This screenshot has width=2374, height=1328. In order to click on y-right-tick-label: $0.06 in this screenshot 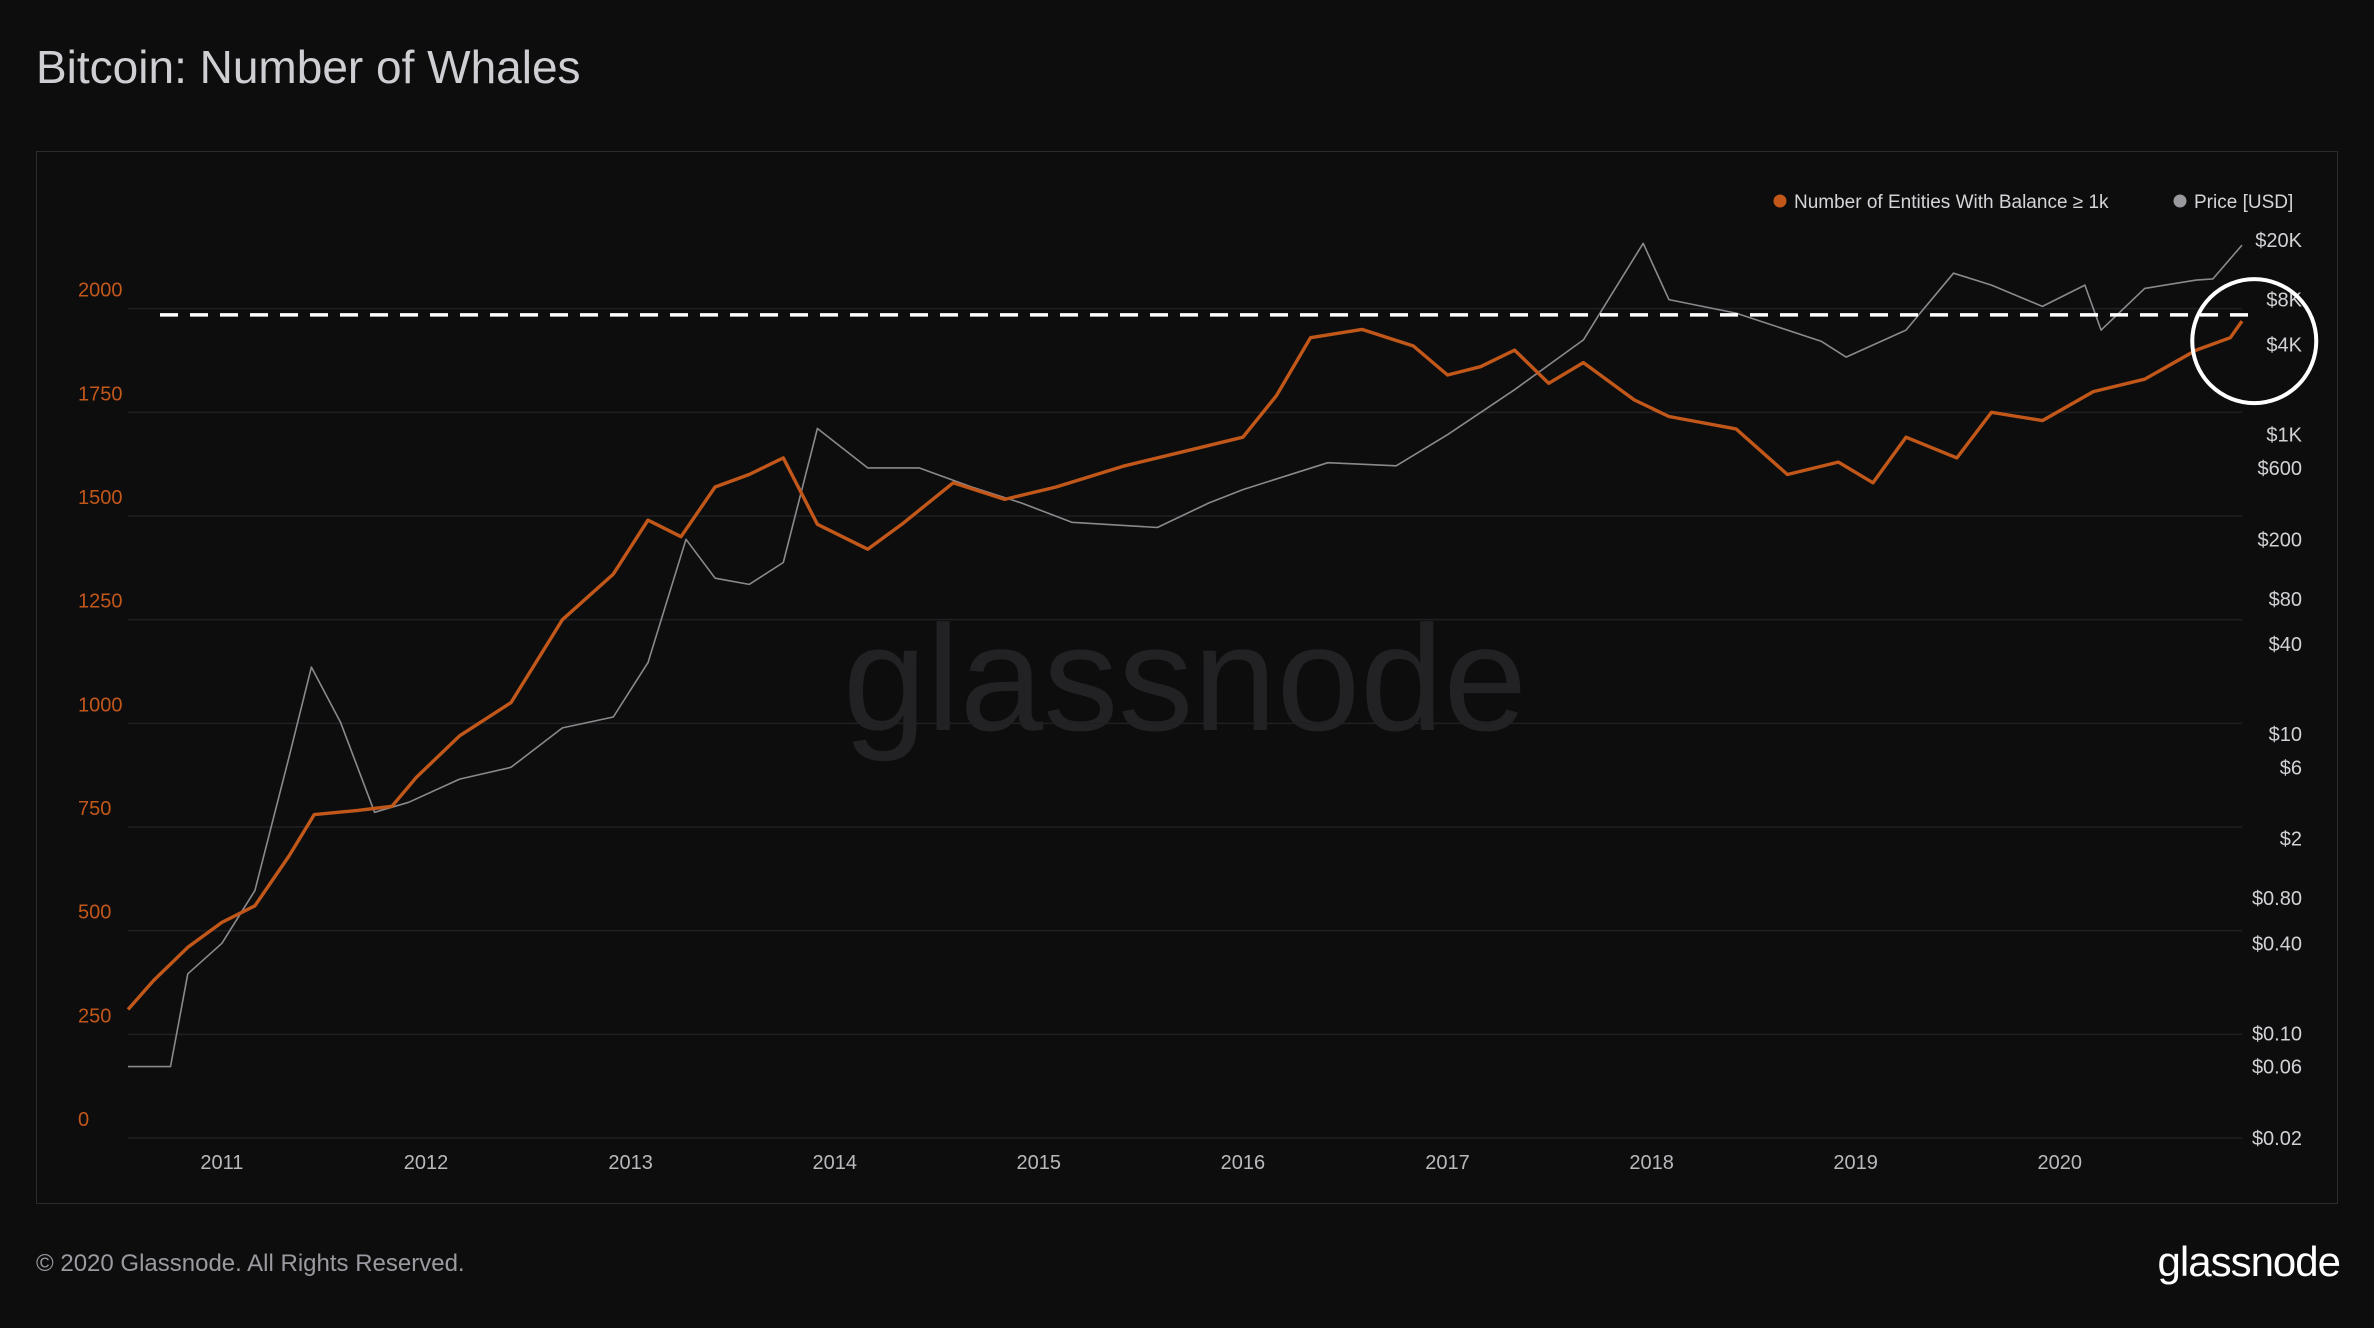, I will do `click(2277, 1068)`.